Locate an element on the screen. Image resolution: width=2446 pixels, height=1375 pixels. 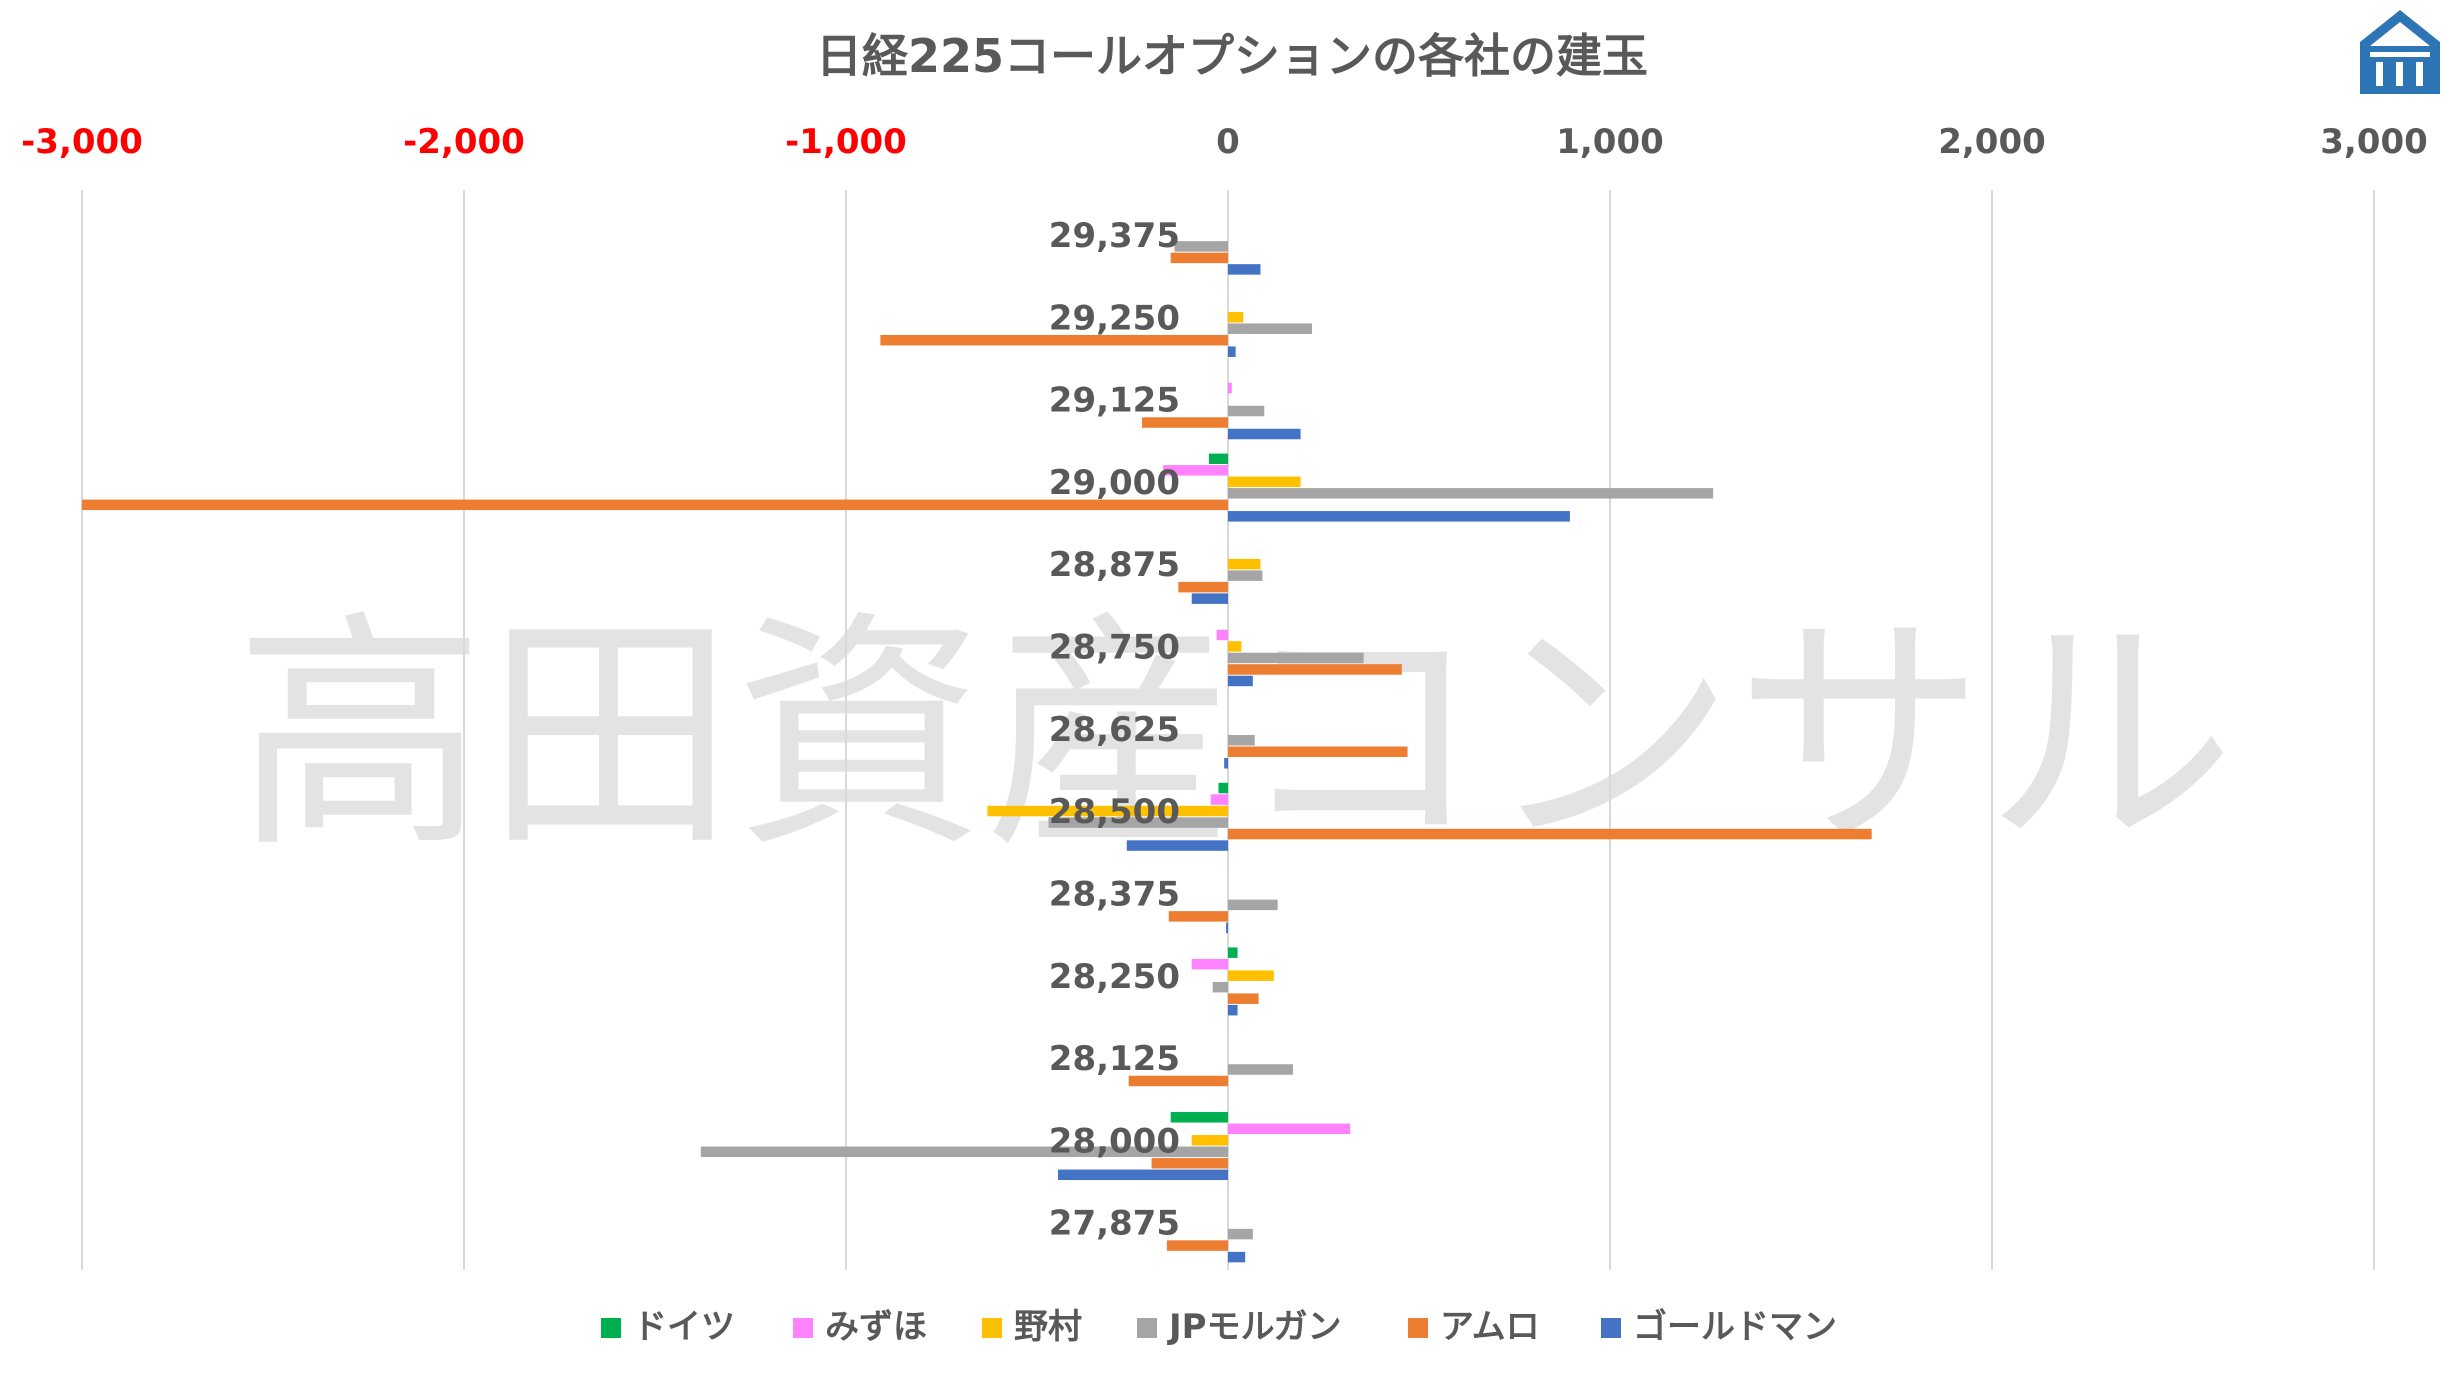
y-tick-label: 28,000 is located at coordinates (1114, 1141).